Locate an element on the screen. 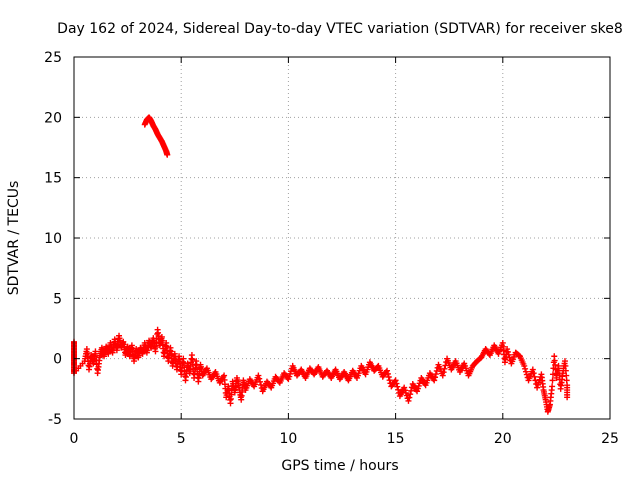  x-axis-label: GPS time / hours is located at coordinates (339, 466).